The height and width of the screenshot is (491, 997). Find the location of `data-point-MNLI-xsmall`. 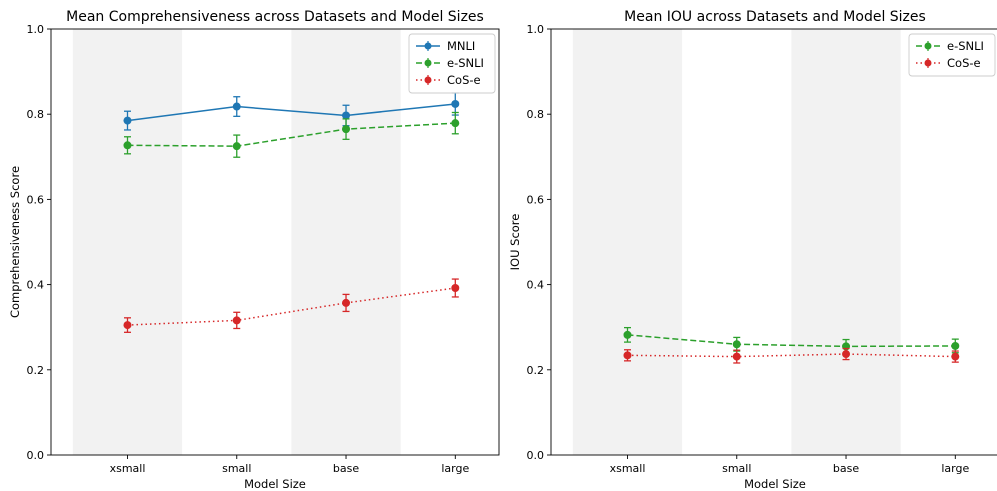

data-point-MNLI-xsmall is located at coordinates (127, 120).